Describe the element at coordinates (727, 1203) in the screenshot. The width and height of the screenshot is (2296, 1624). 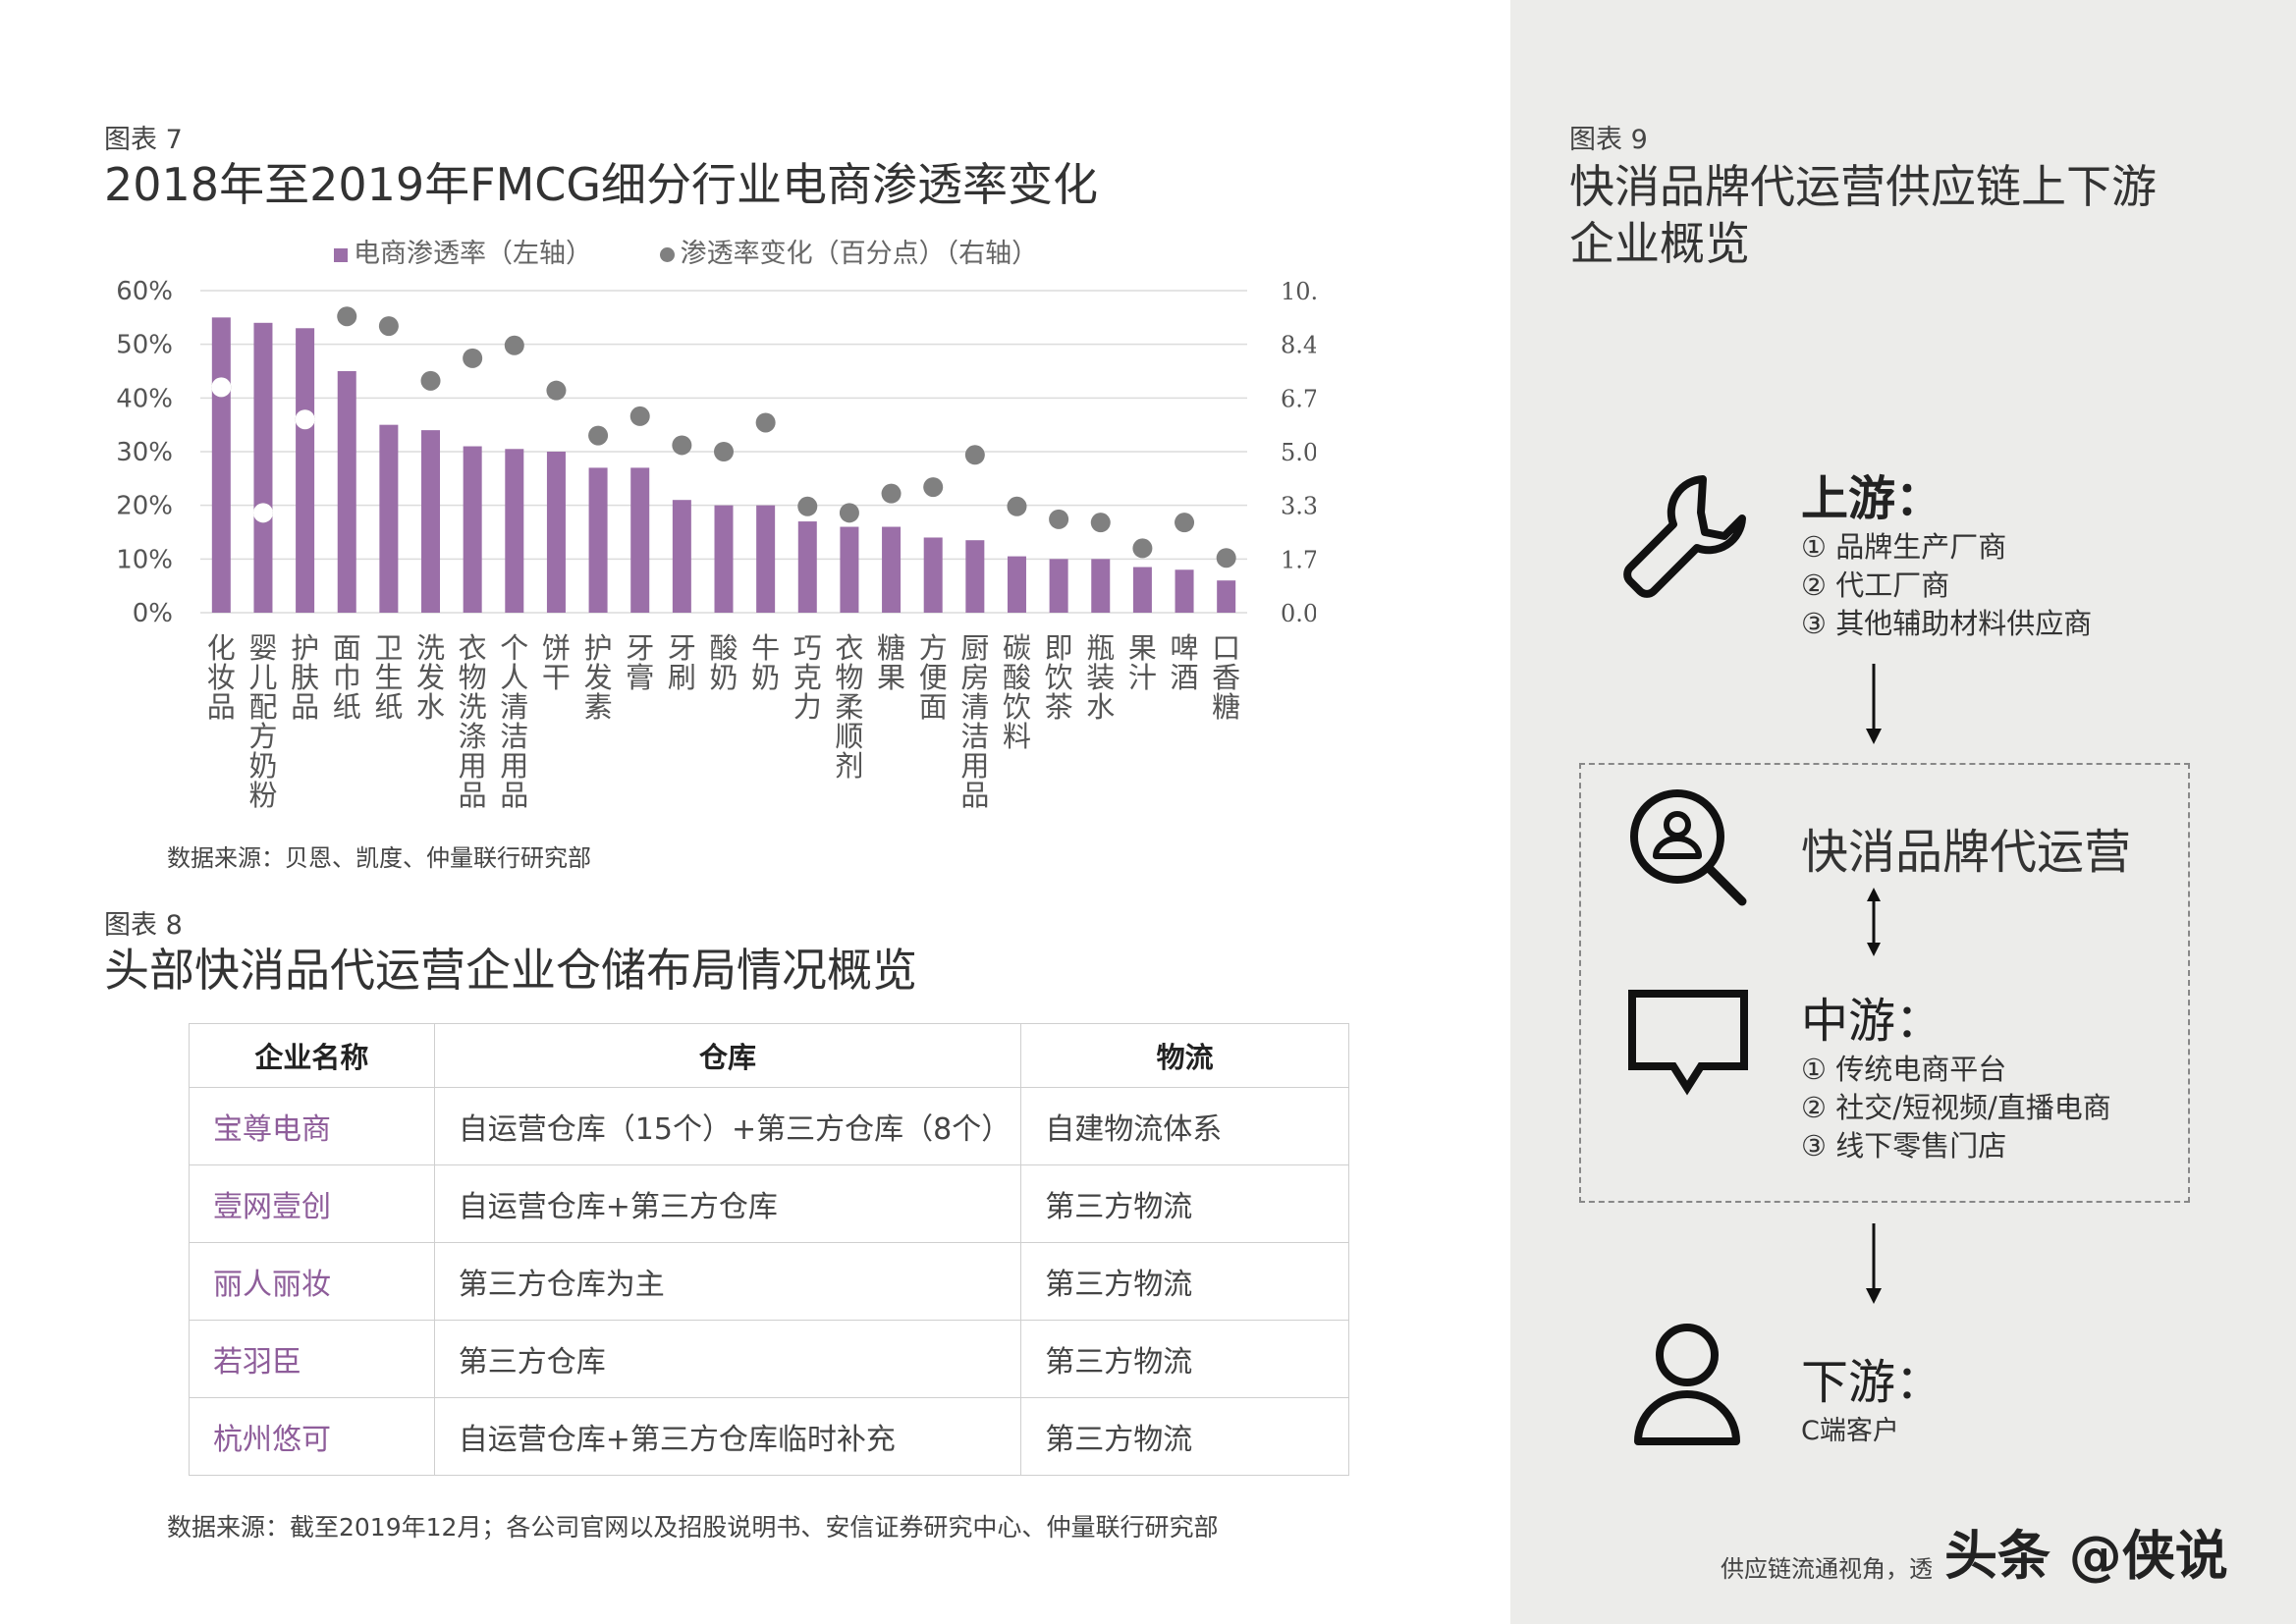
I see `warehouse-cell: 自运营仓库+第三方仓库` at that location.